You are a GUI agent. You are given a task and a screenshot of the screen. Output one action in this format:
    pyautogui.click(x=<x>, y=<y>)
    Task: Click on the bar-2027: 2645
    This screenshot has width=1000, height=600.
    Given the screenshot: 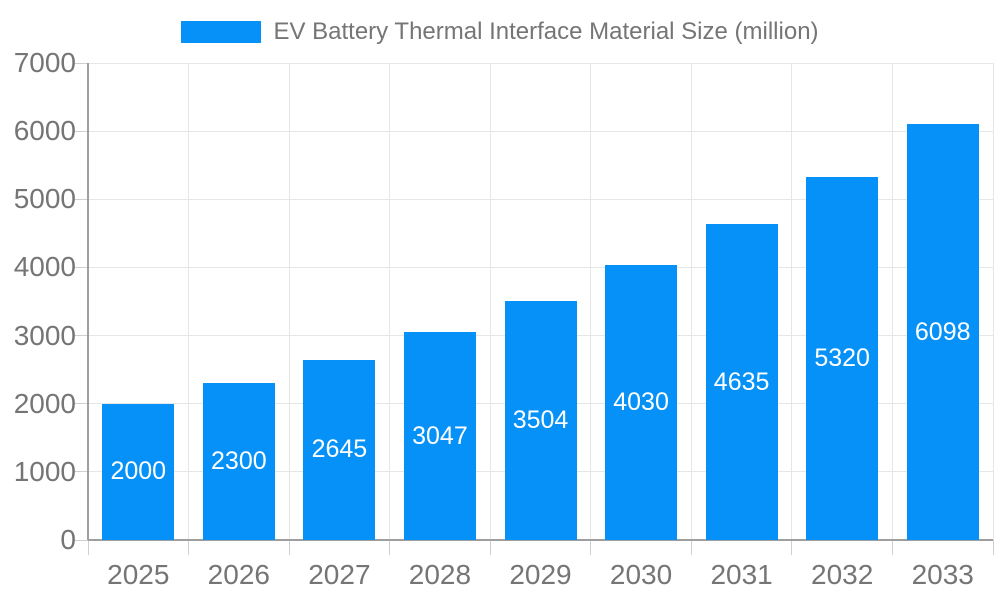 What is the action you would take?
    pyautogui.click(x=339, y=449)
    